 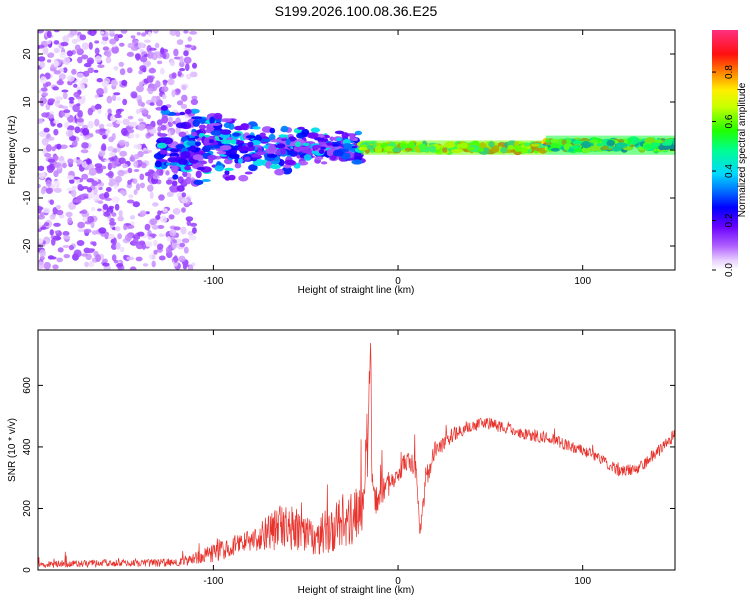 What do you see at coordinates (729, 220) in the screenshot?
I see `colorbar-tick-label: 0.2` at bounding box center [729, 220].